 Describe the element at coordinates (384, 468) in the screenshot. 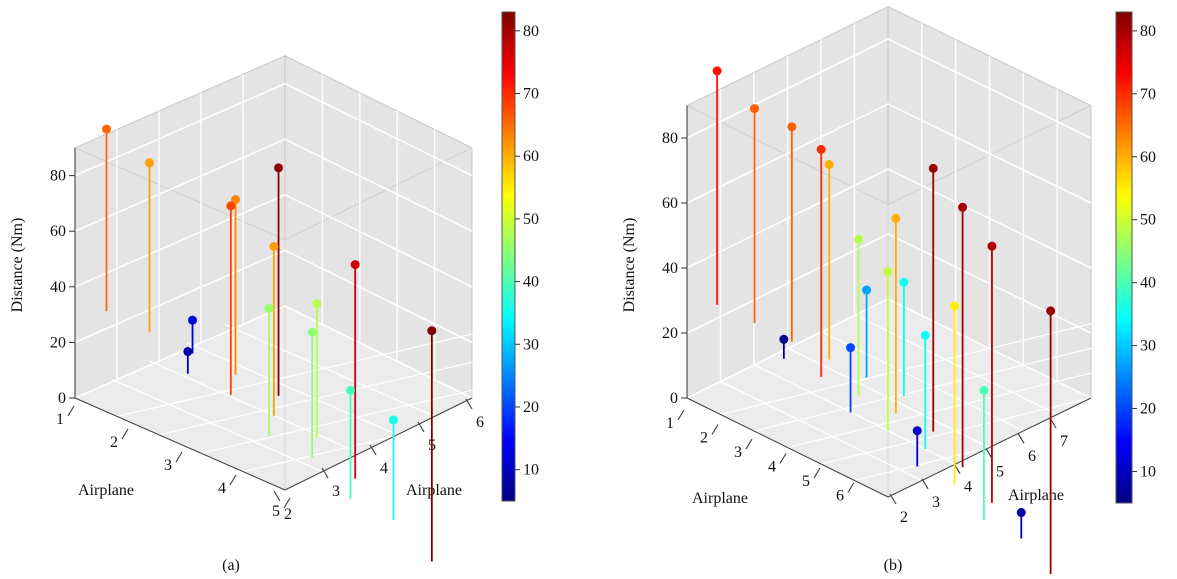

I see `y-tick-label: 4` at that location.